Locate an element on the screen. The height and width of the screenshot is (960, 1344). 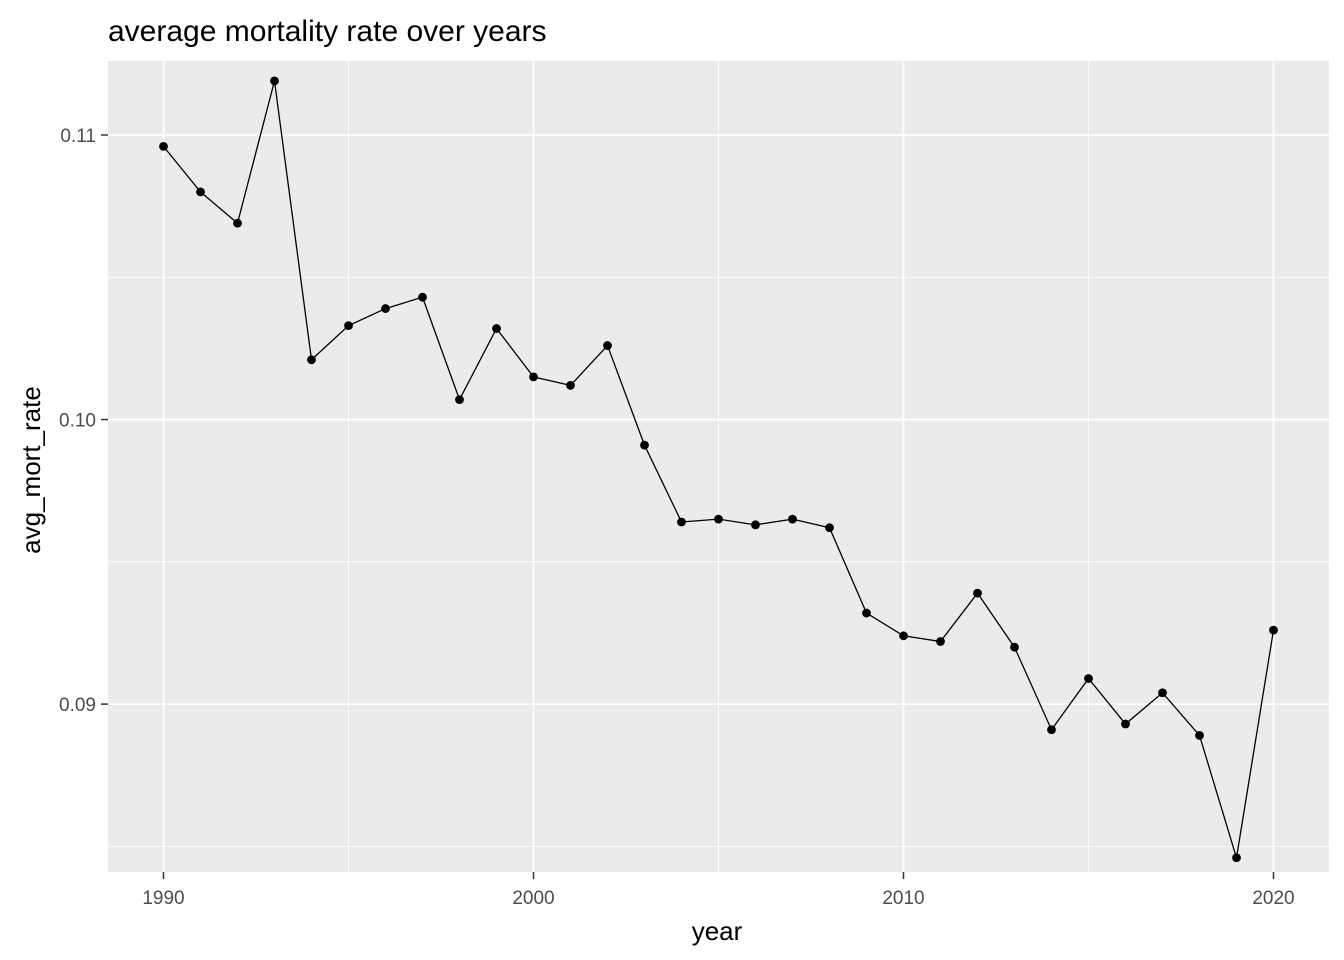
x-tick-label: 2020 is located at coordinates (1273, 898).